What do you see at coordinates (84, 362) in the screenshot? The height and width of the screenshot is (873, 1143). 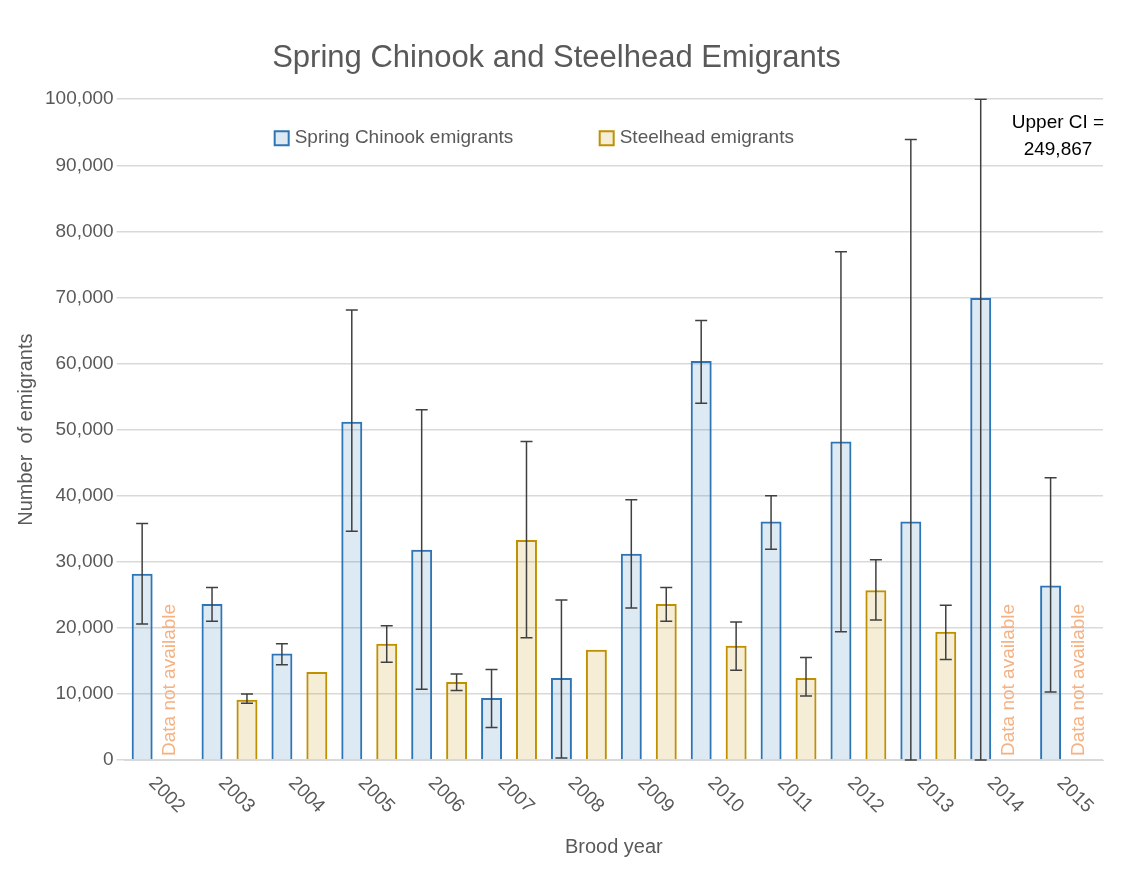 I see `y-tick-label: 60,000` at bounding box center [84, 362].